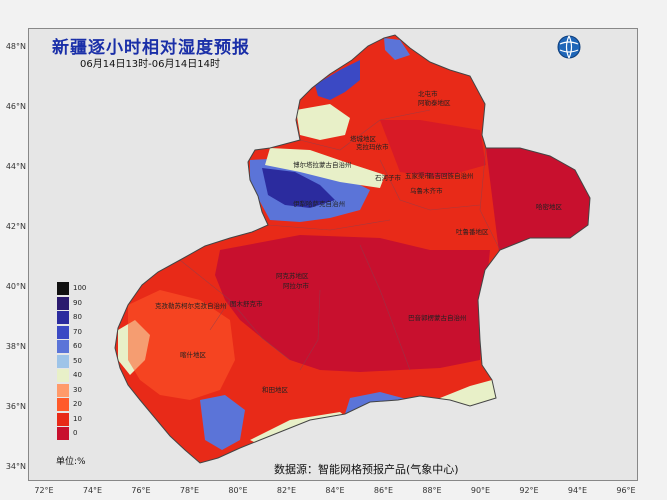  What do you see at coordinates (15, 166) in the screenshot?
I see `y-tick-label: 44°N` at bounding box center [15, 166].